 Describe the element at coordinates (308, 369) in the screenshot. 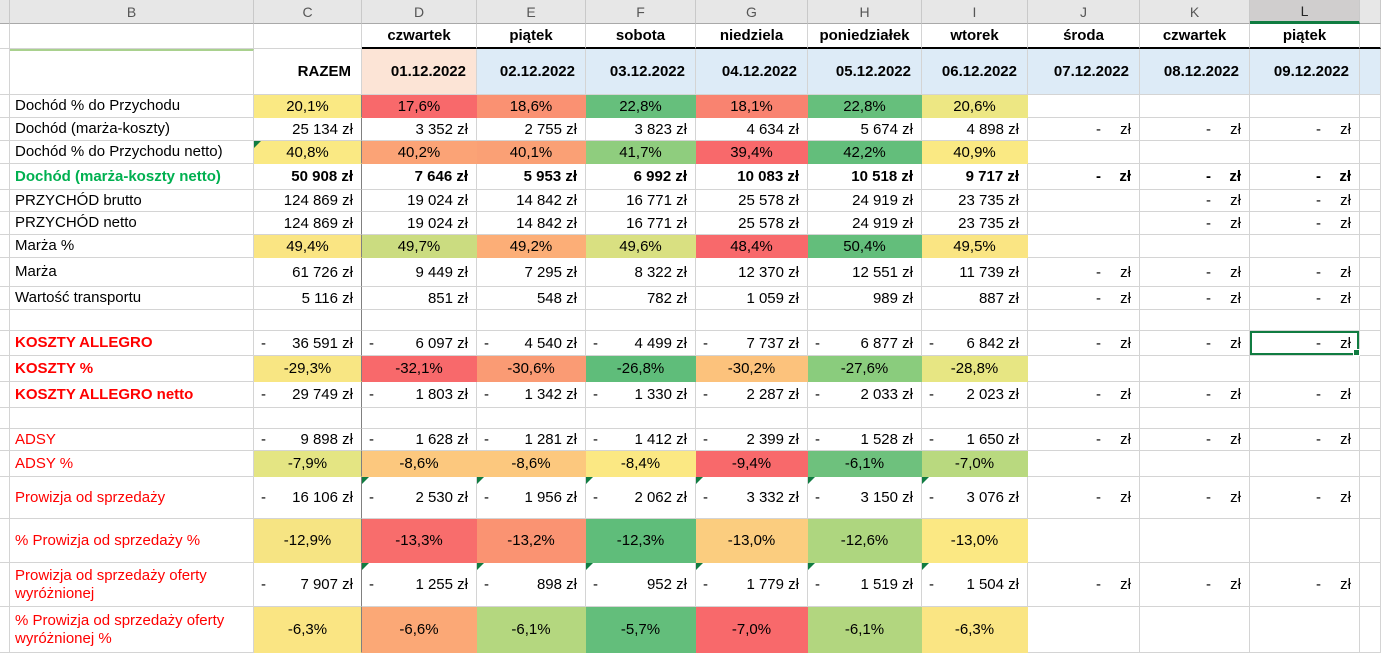

I see `cell-C-12: -29,3%` at that location.